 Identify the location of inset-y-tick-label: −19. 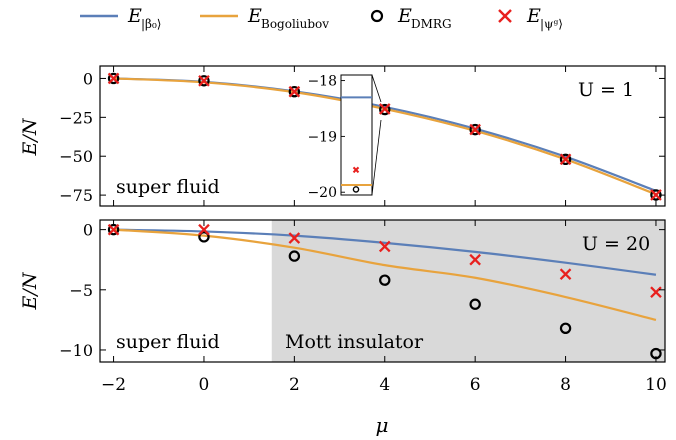
(322, 137).